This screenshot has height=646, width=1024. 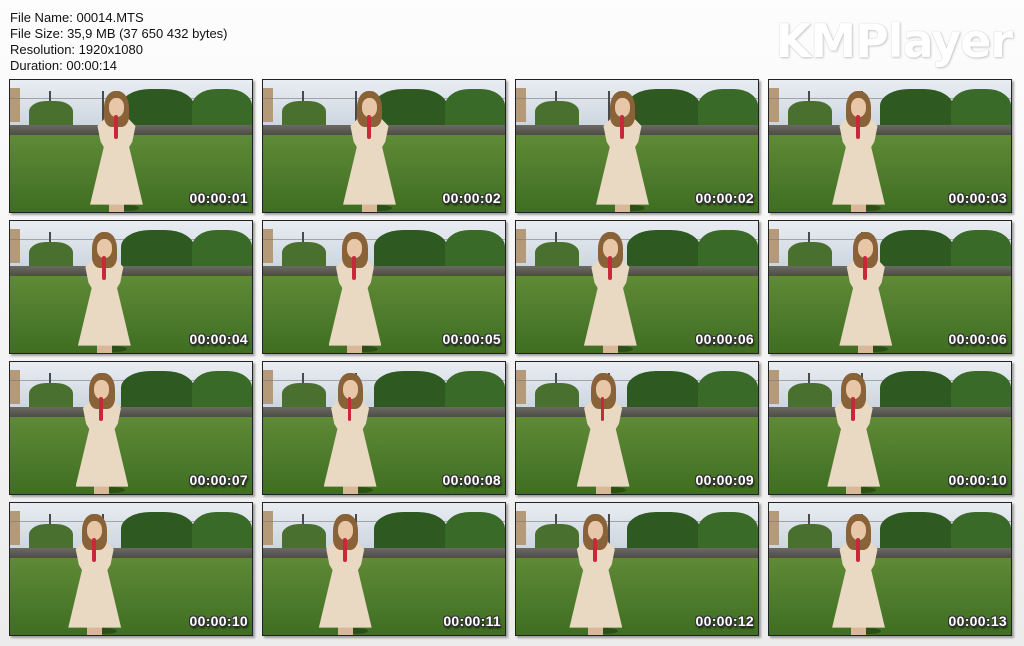 I want to click on video-thumbnail: 00:00:01, so click(x=131, y=146).